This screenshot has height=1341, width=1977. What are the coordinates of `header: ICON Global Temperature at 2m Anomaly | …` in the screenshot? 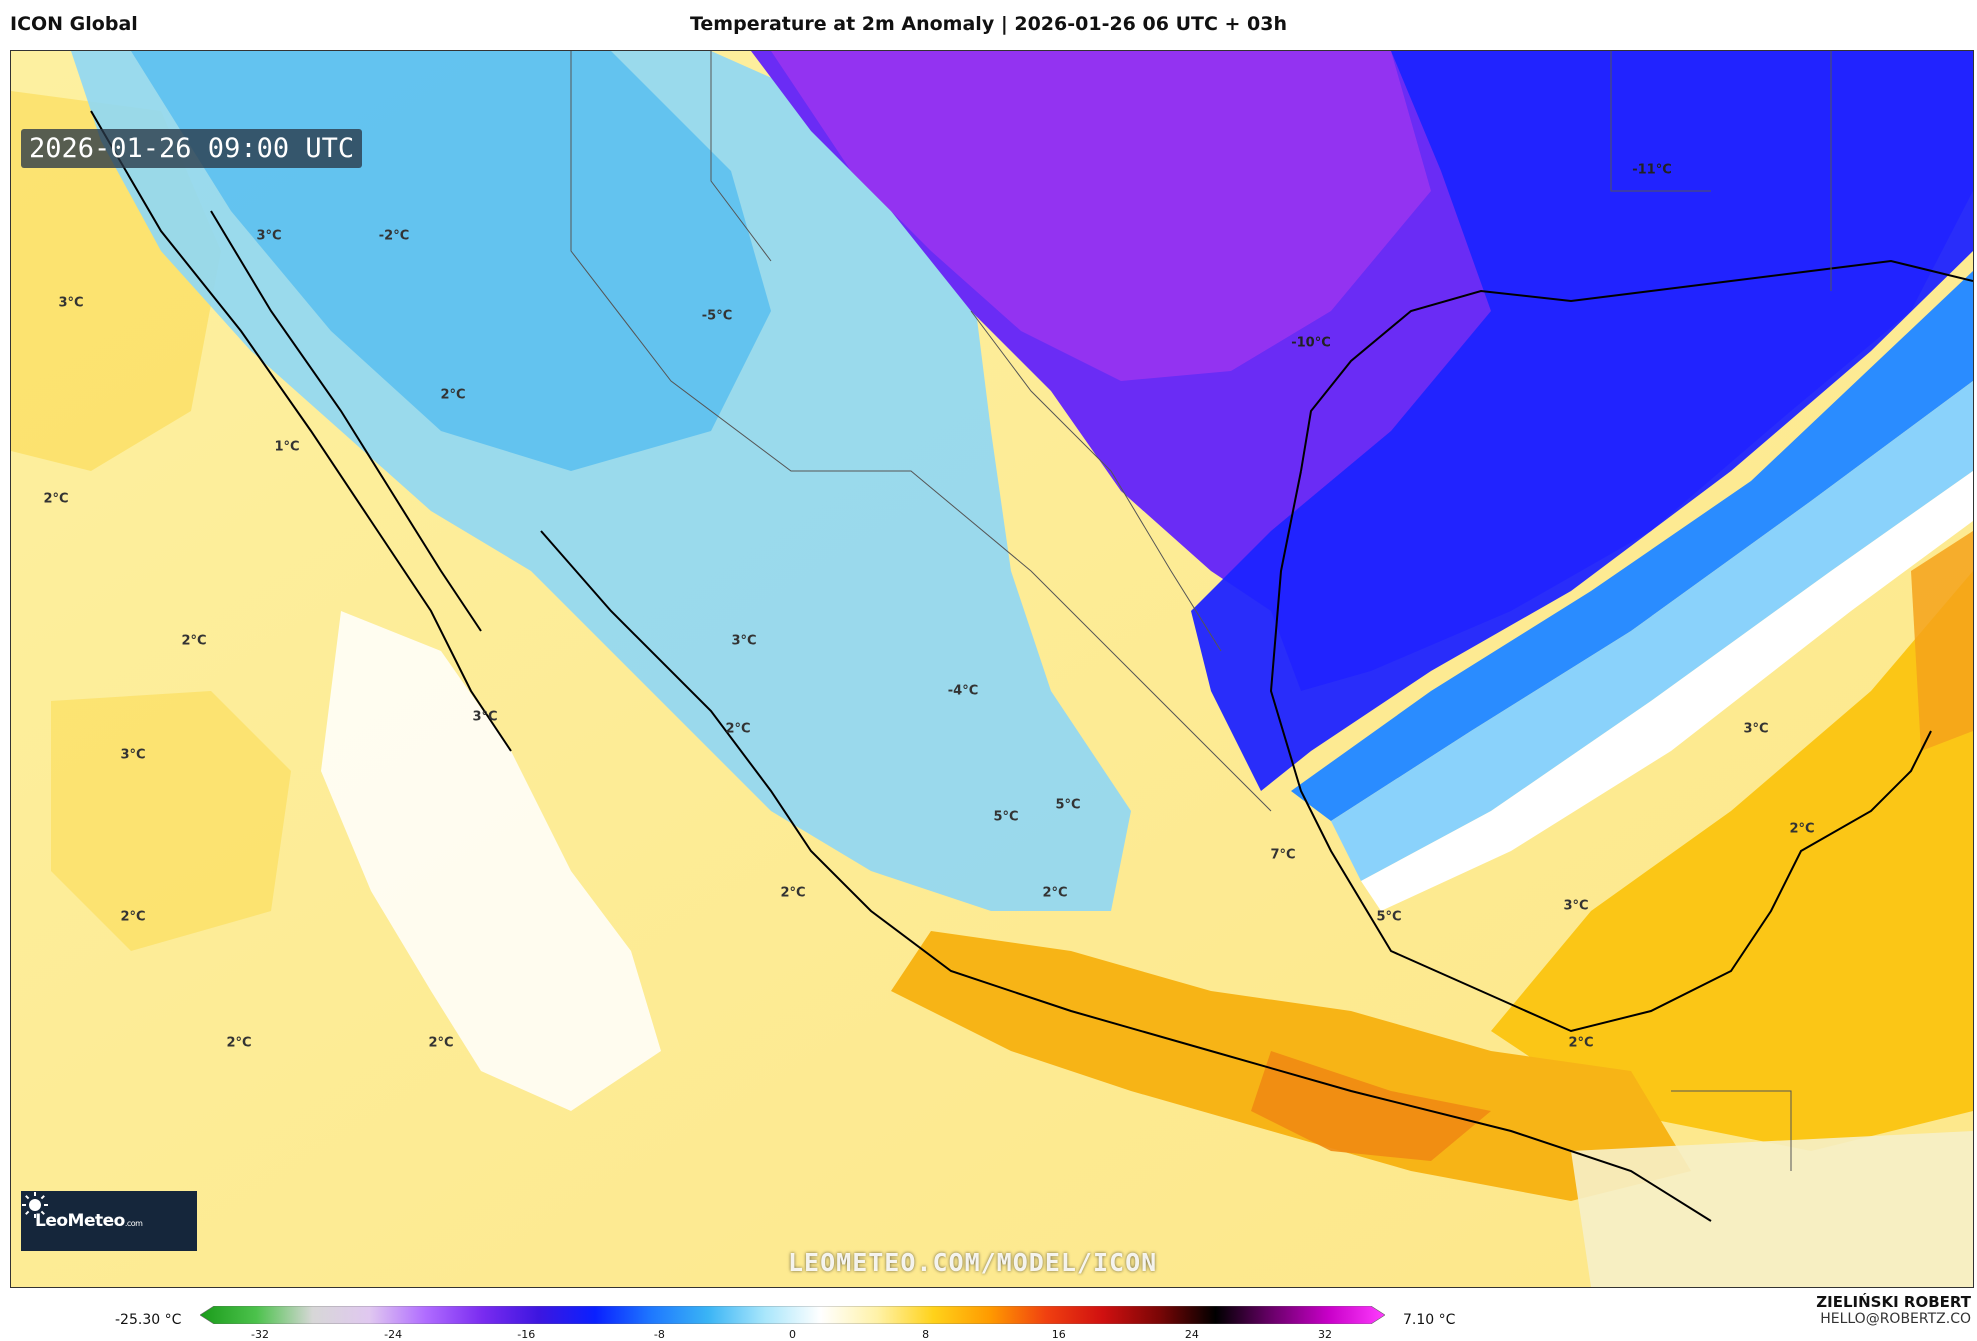 It's located at (988, 25).